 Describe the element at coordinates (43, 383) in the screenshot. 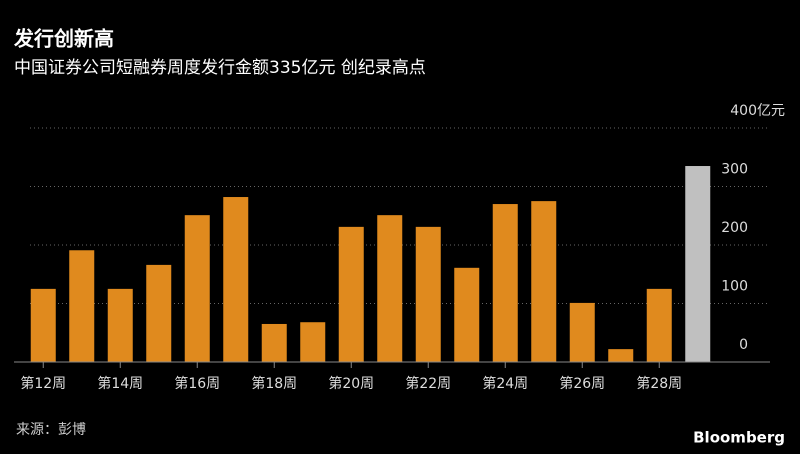

I see `x-tick-label: 第12周` at that location.